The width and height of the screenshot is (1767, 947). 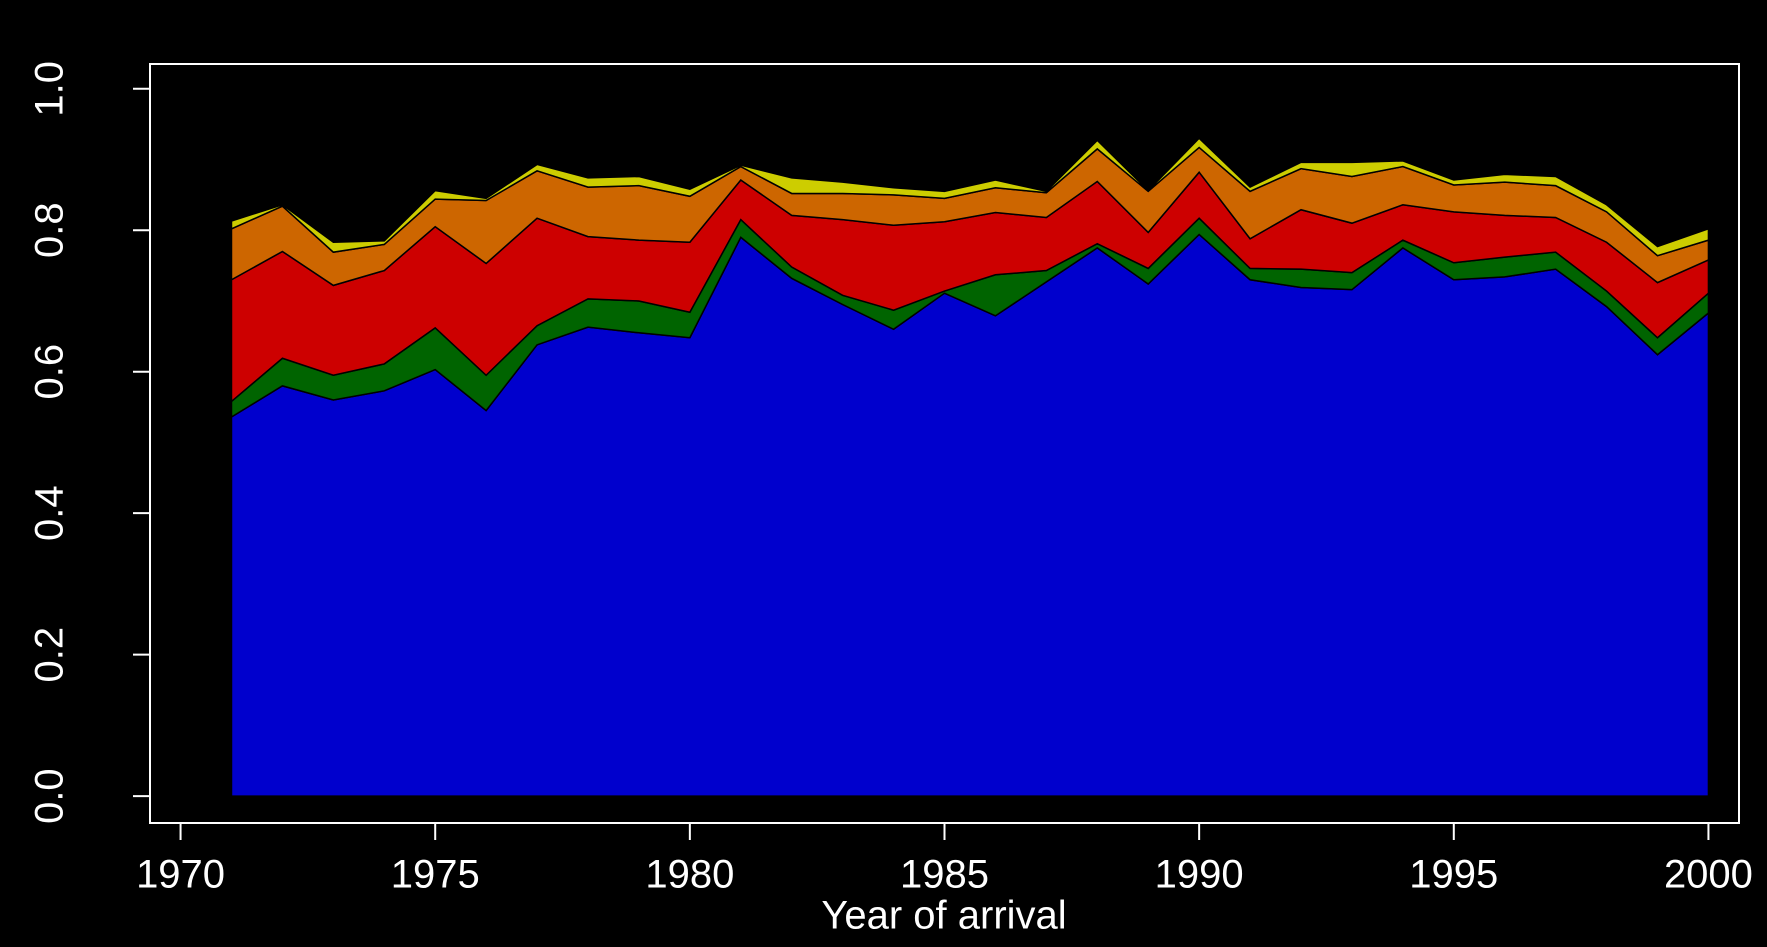 I want to click on area, so click(x=970, y=197).